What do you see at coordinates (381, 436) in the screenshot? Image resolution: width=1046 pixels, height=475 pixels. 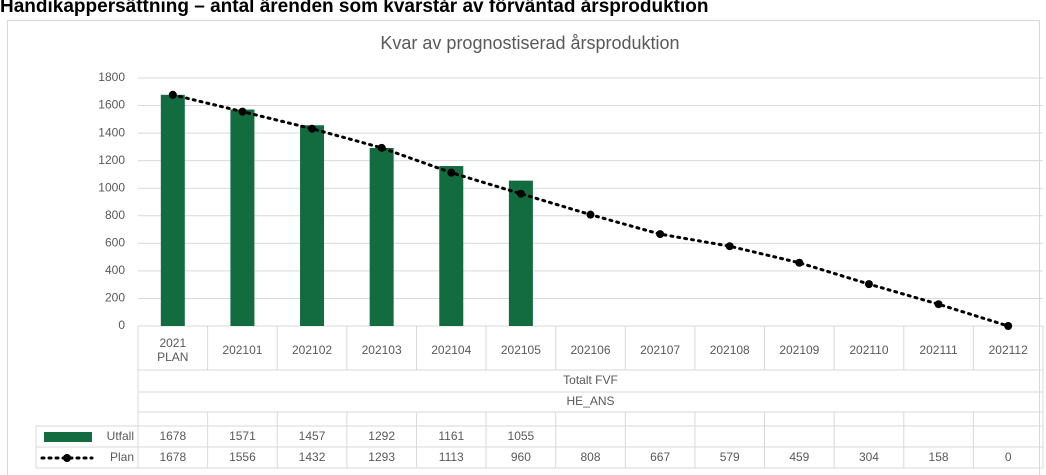 I see `table-value: 1292` at bounding box center [381, 436].